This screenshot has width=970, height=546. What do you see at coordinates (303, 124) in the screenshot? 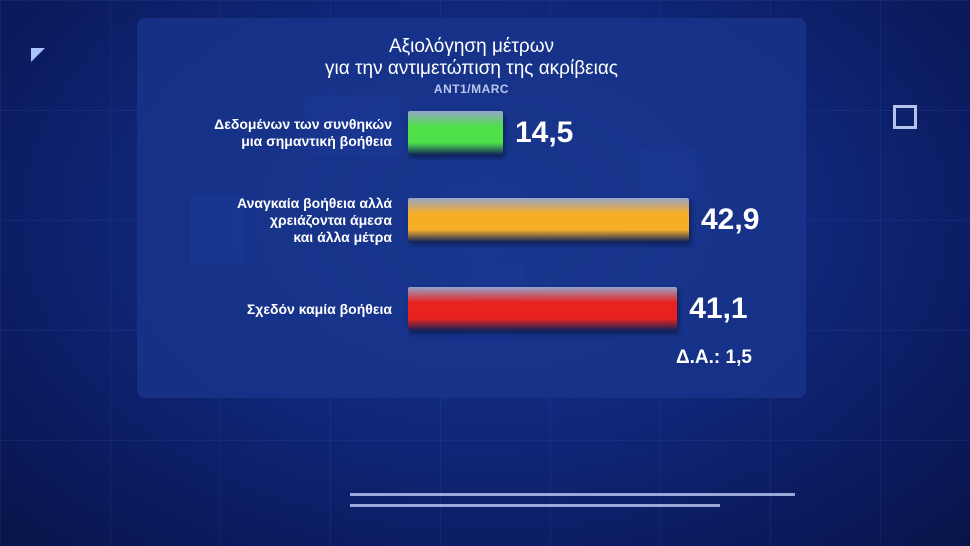
I see `category-label-line: Δεδομένων των συνθηκών` at bounding box center [303, 124].